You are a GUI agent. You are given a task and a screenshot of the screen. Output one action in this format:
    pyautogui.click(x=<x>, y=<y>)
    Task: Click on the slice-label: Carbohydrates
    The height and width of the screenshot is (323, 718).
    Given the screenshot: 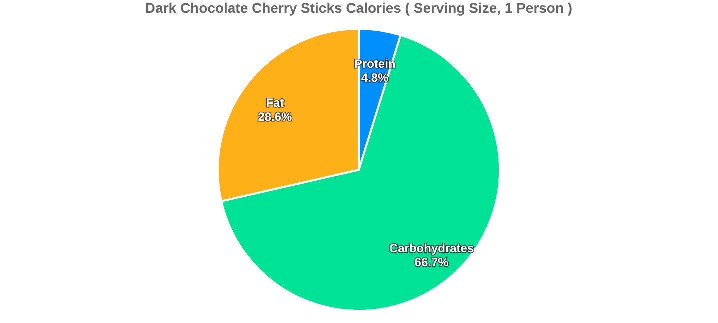 What is the action you would take?
    pyautogui.click(x=431, y=249)
    